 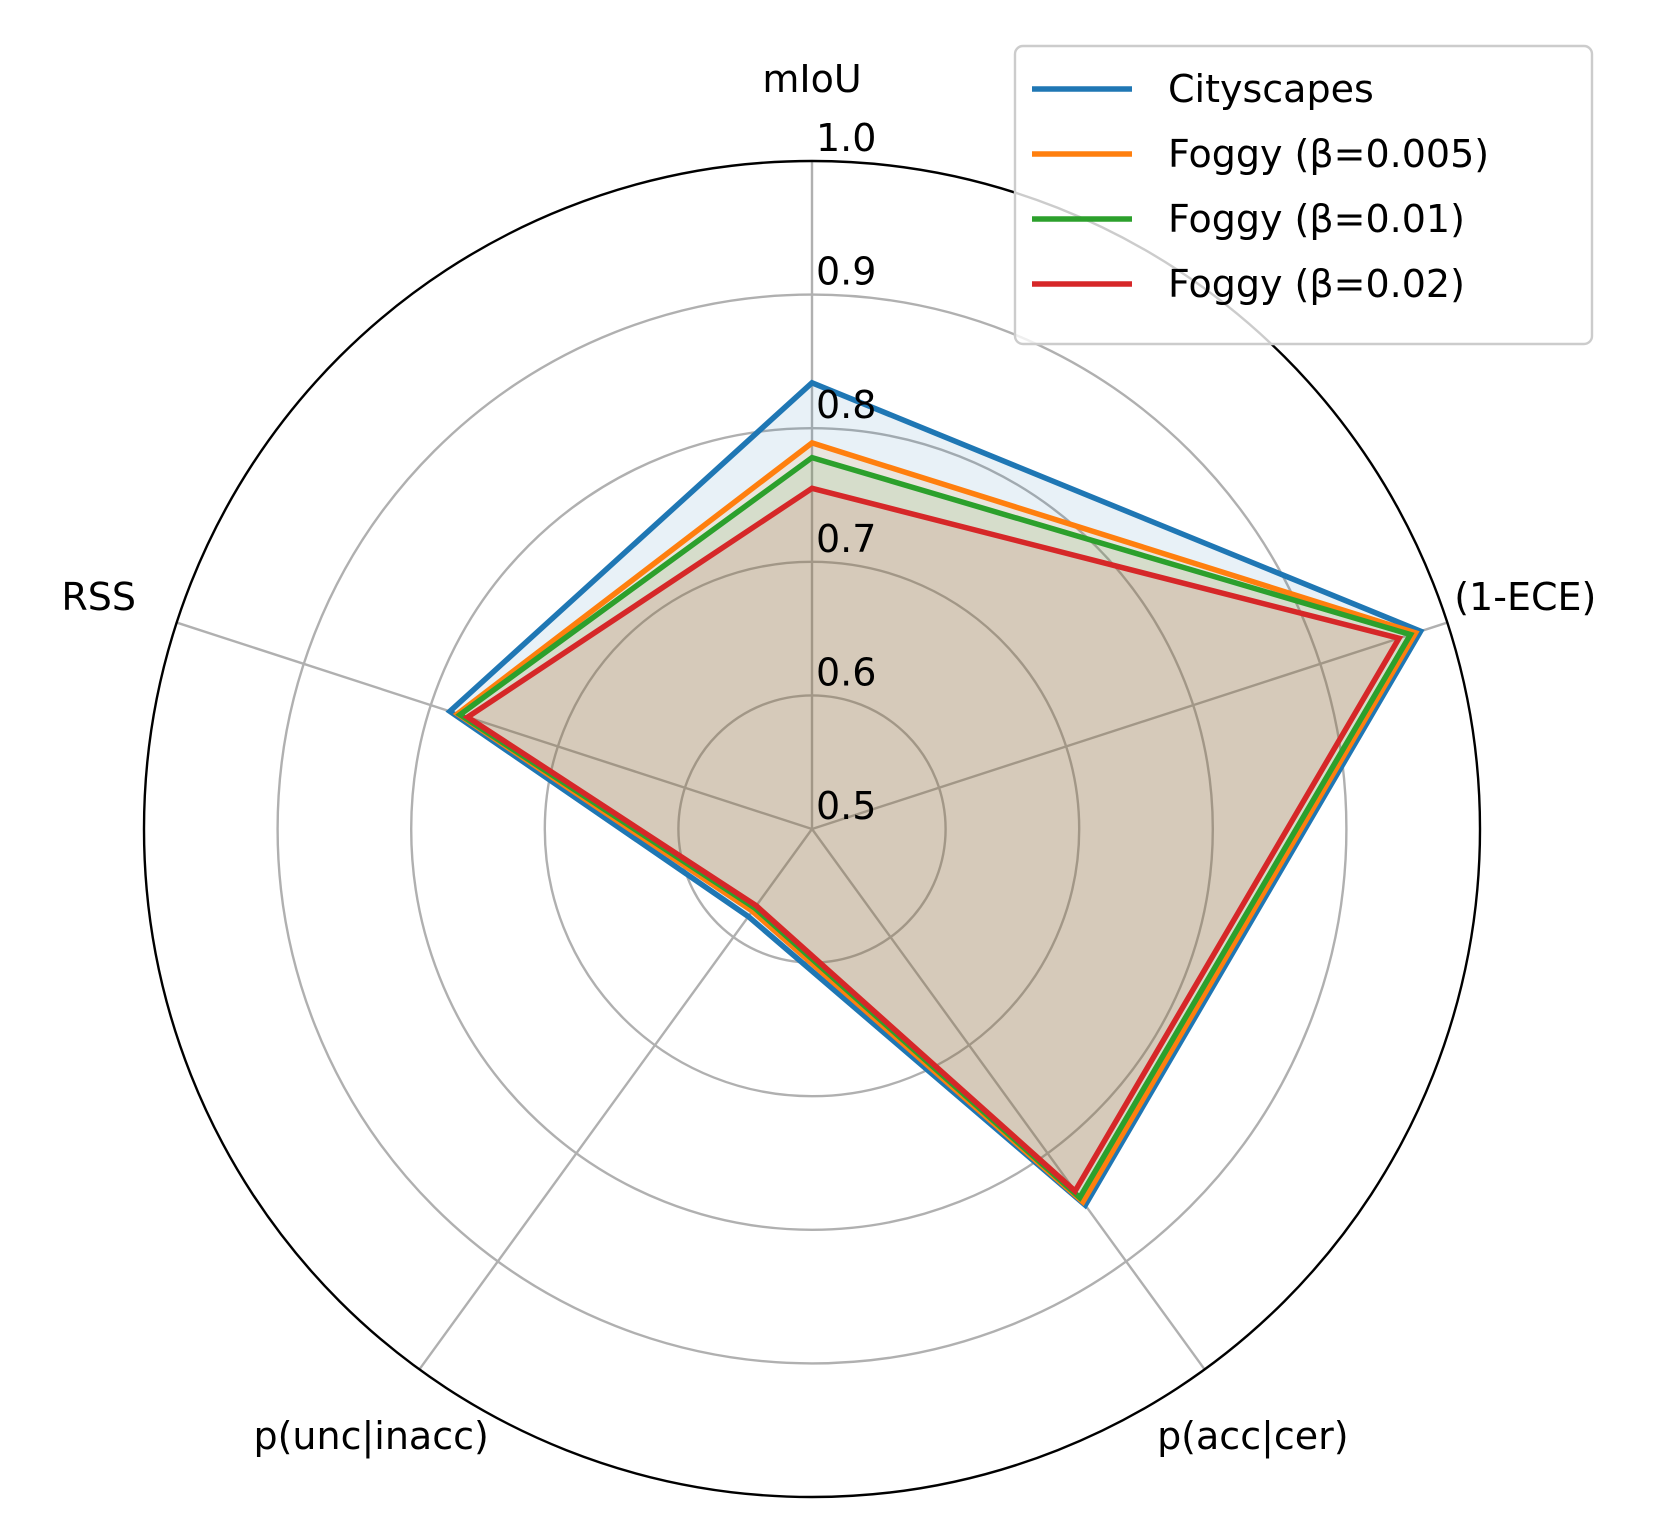 I want to click on radial-tick-label: 0.8, so click(x=846, y=405).